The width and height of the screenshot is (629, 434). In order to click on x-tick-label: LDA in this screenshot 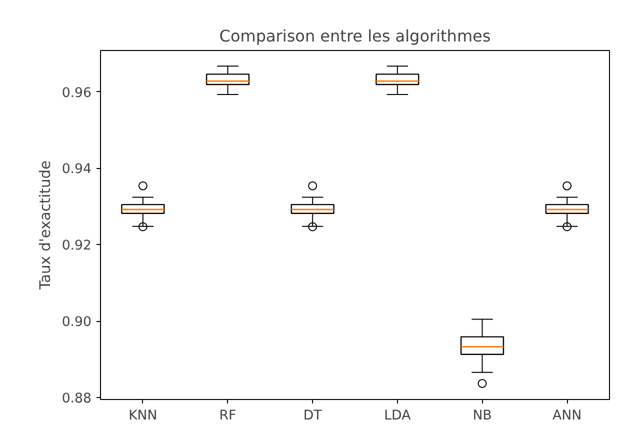, I will do `click(397, 416)`.